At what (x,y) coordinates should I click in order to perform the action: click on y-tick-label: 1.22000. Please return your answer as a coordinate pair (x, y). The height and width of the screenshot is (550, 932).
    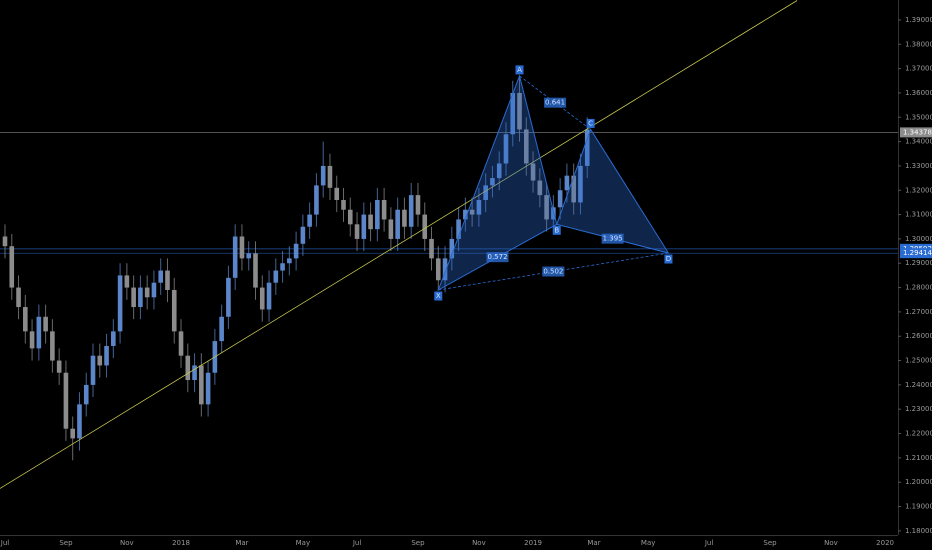
    Looking at the image, I should click on (918, 434).